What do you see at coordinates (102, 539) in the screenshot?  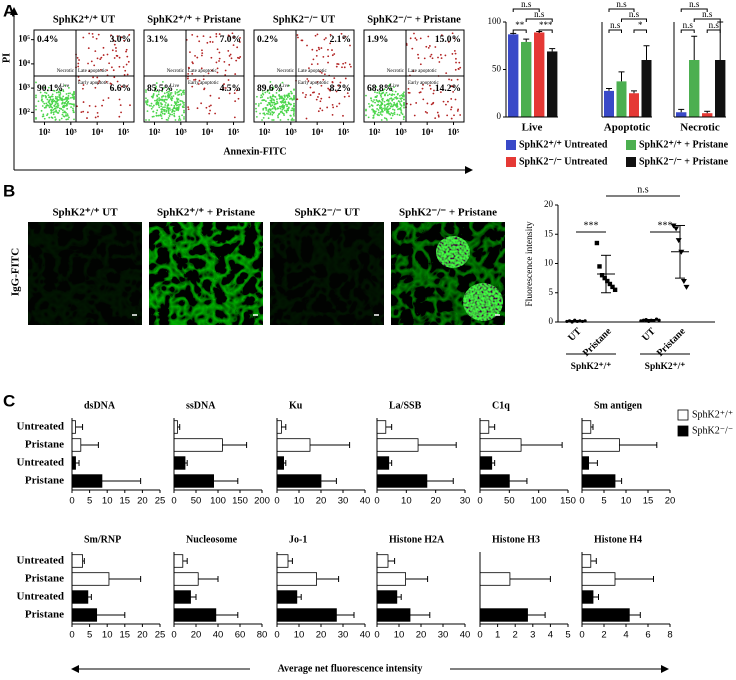 I see `chart-title: Sm/RNP` at bounding box center [102, 539].